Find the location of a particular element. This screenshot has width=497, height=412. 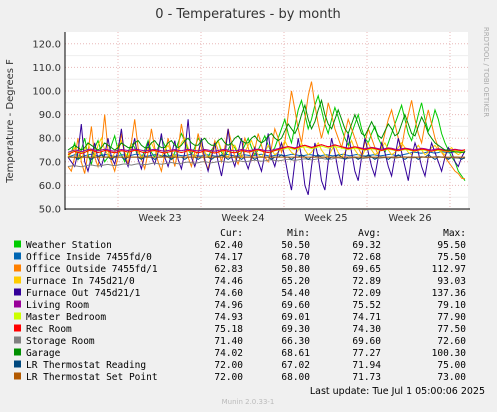

legend-value-cur: 74.02 is located at coordinates (228, 353).